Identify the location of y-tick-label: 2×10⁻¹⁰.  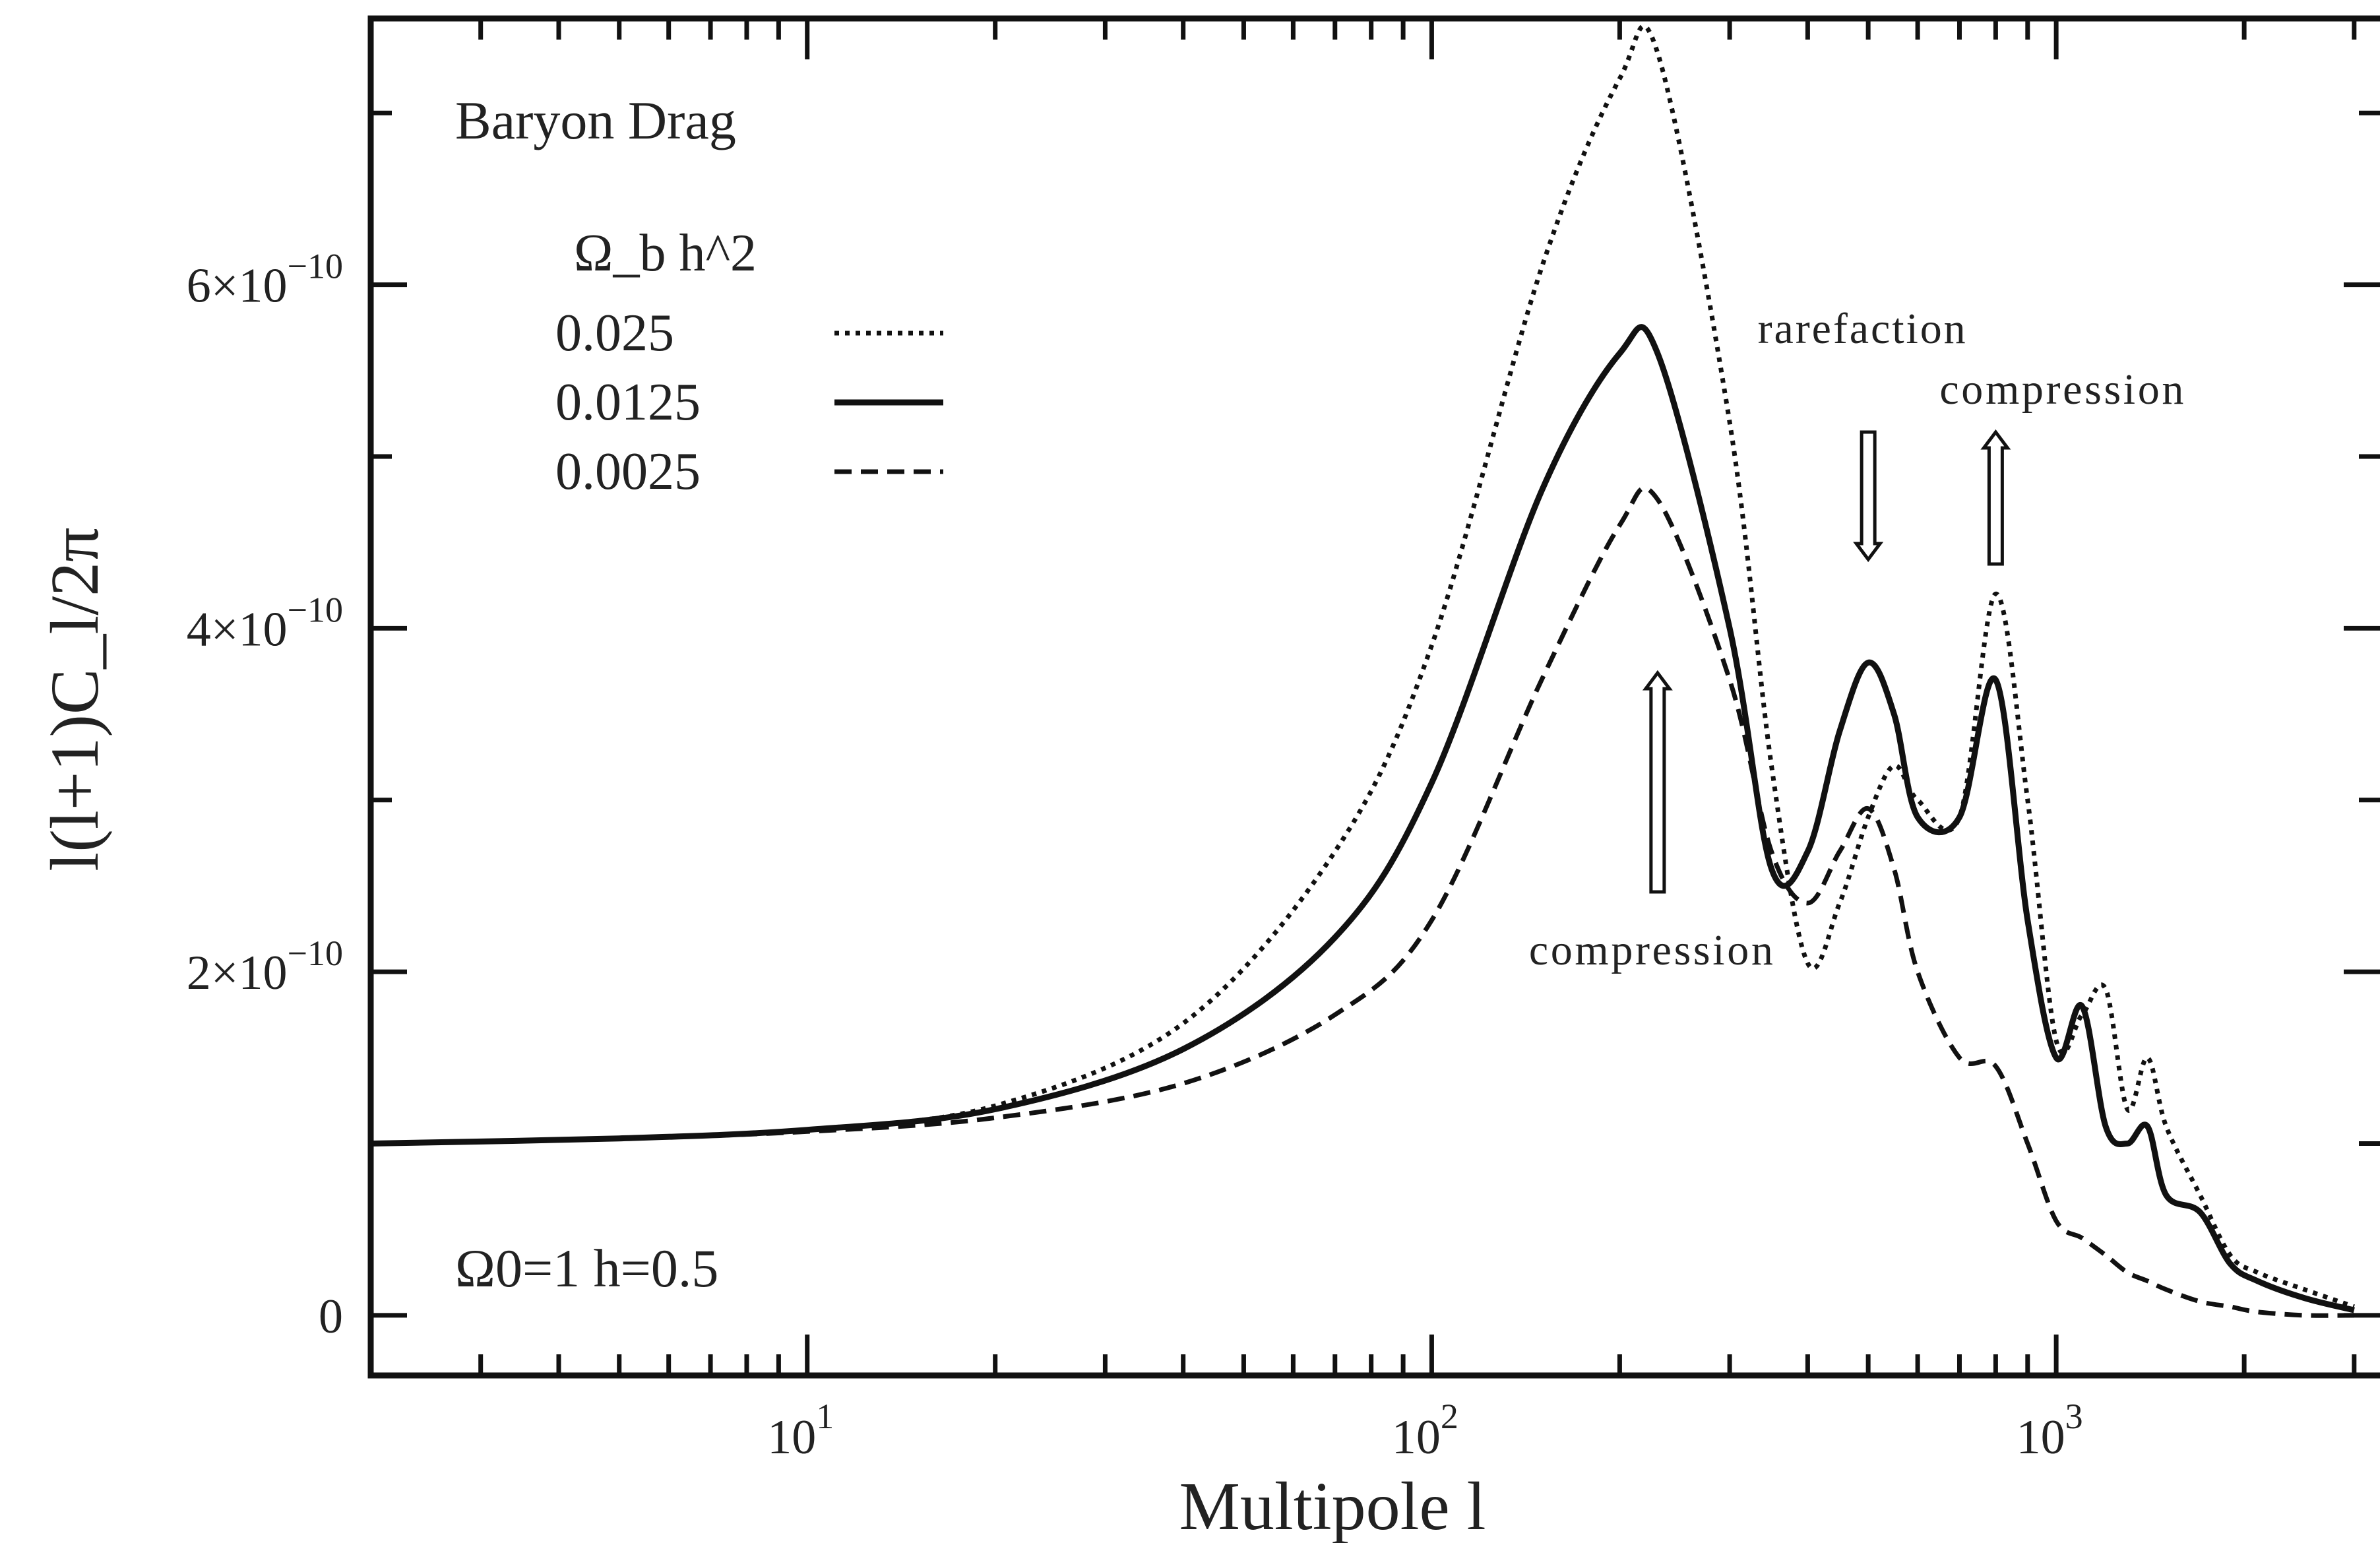
(265, 966).